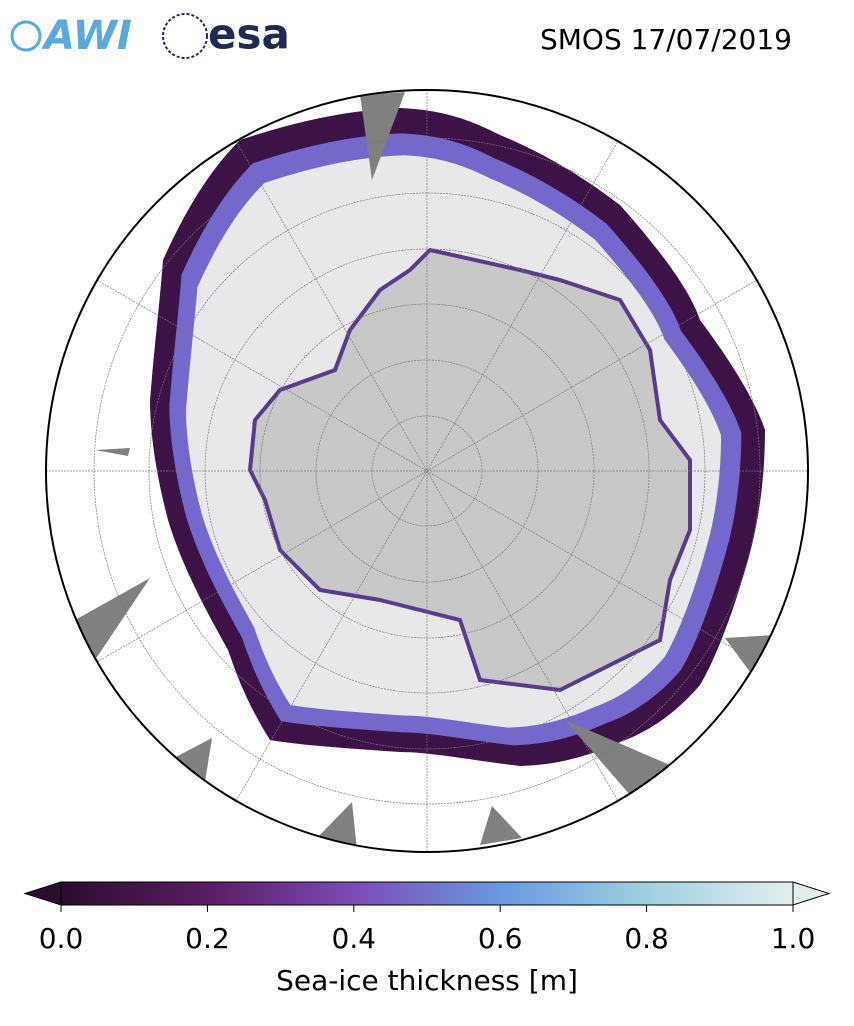 The width and height of the screenshot is (854, 1026). What do you see at coordinates (249, 34) in the screenshot?
I see `logo-text: esa` at bounding box center [249, 34].